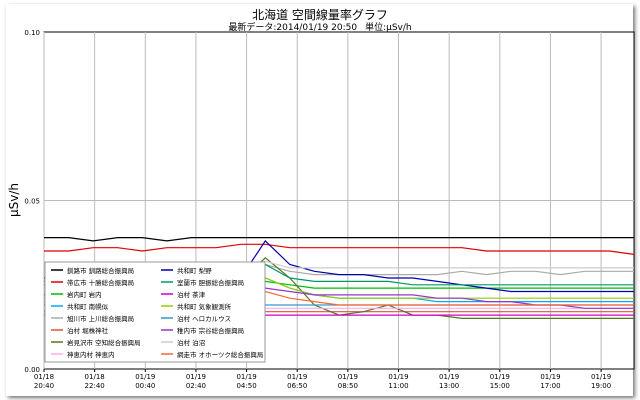  What do you see at coordinates (44, 386) in the screenshot?
I see `x-tick-time: 20:40` at bounding box center [44, 386].